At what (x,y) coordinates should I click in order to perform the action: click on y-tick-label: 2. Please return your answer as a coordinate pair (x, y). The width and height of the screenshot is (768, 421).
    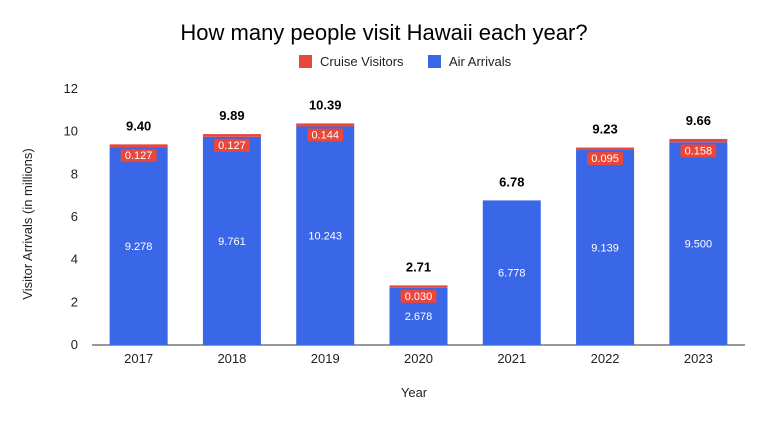
    Looking at the image, I should click on (74, 301).